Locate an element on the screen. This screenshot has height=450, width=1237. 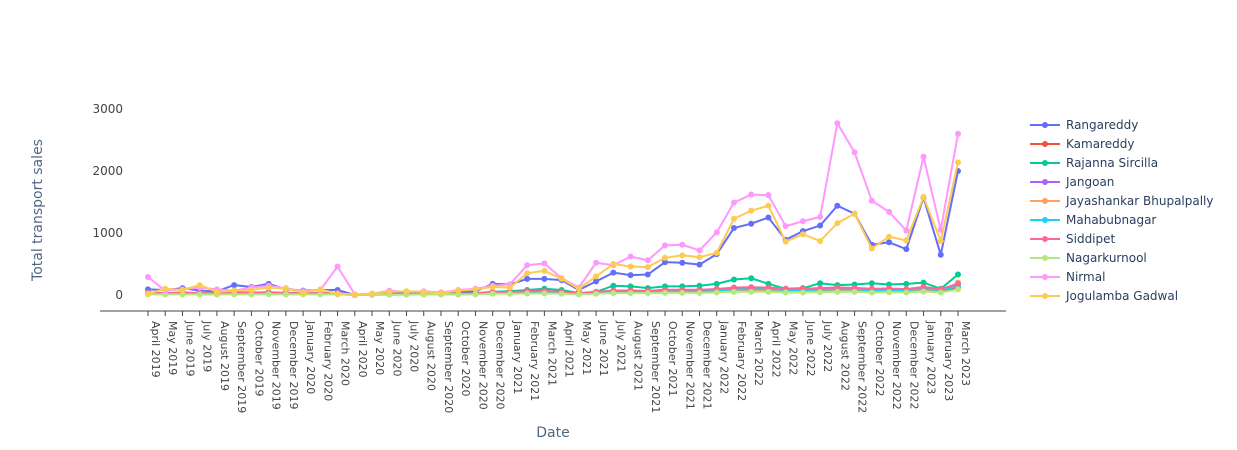
x-tick-label: August 2020 is located at coordinates (431, 356).